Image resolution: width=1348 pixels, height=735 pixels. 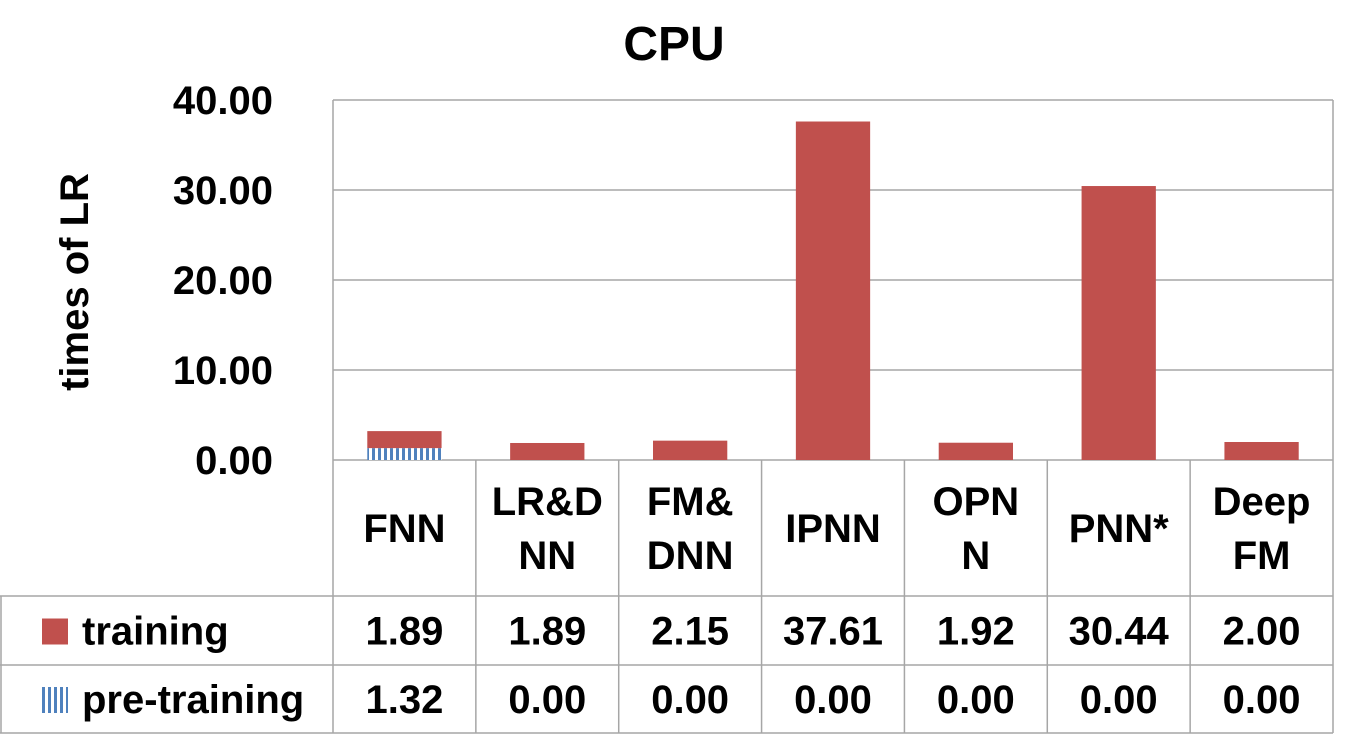 I want to click on data-label-training: 1.92, so click(x=976, y=632).